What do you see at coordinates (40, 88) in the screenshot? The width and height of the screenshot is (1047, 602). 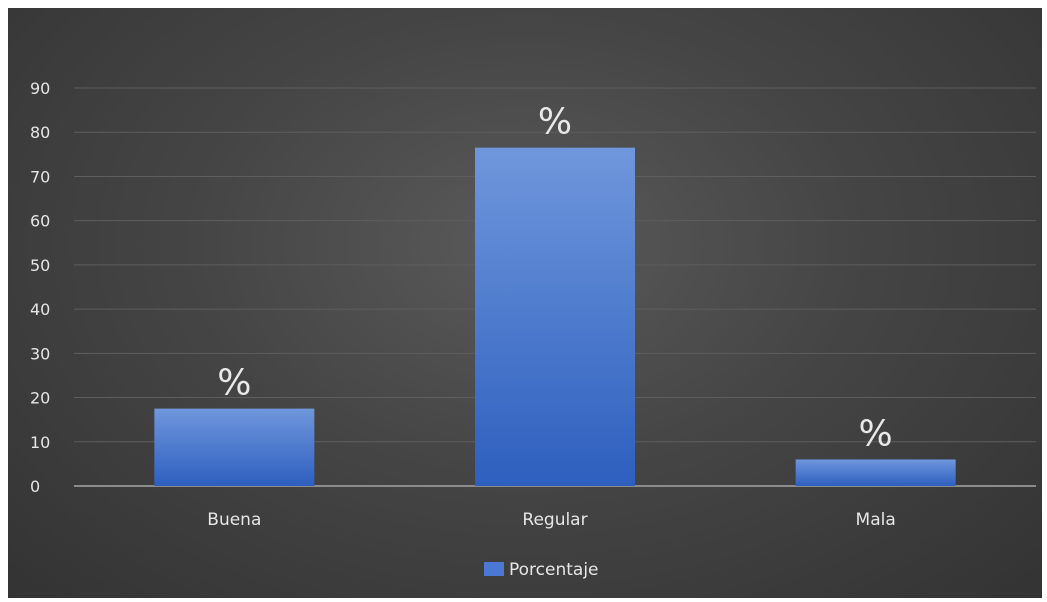 I see `y-tick-label-90: 90` at bounding box center [40, 88].